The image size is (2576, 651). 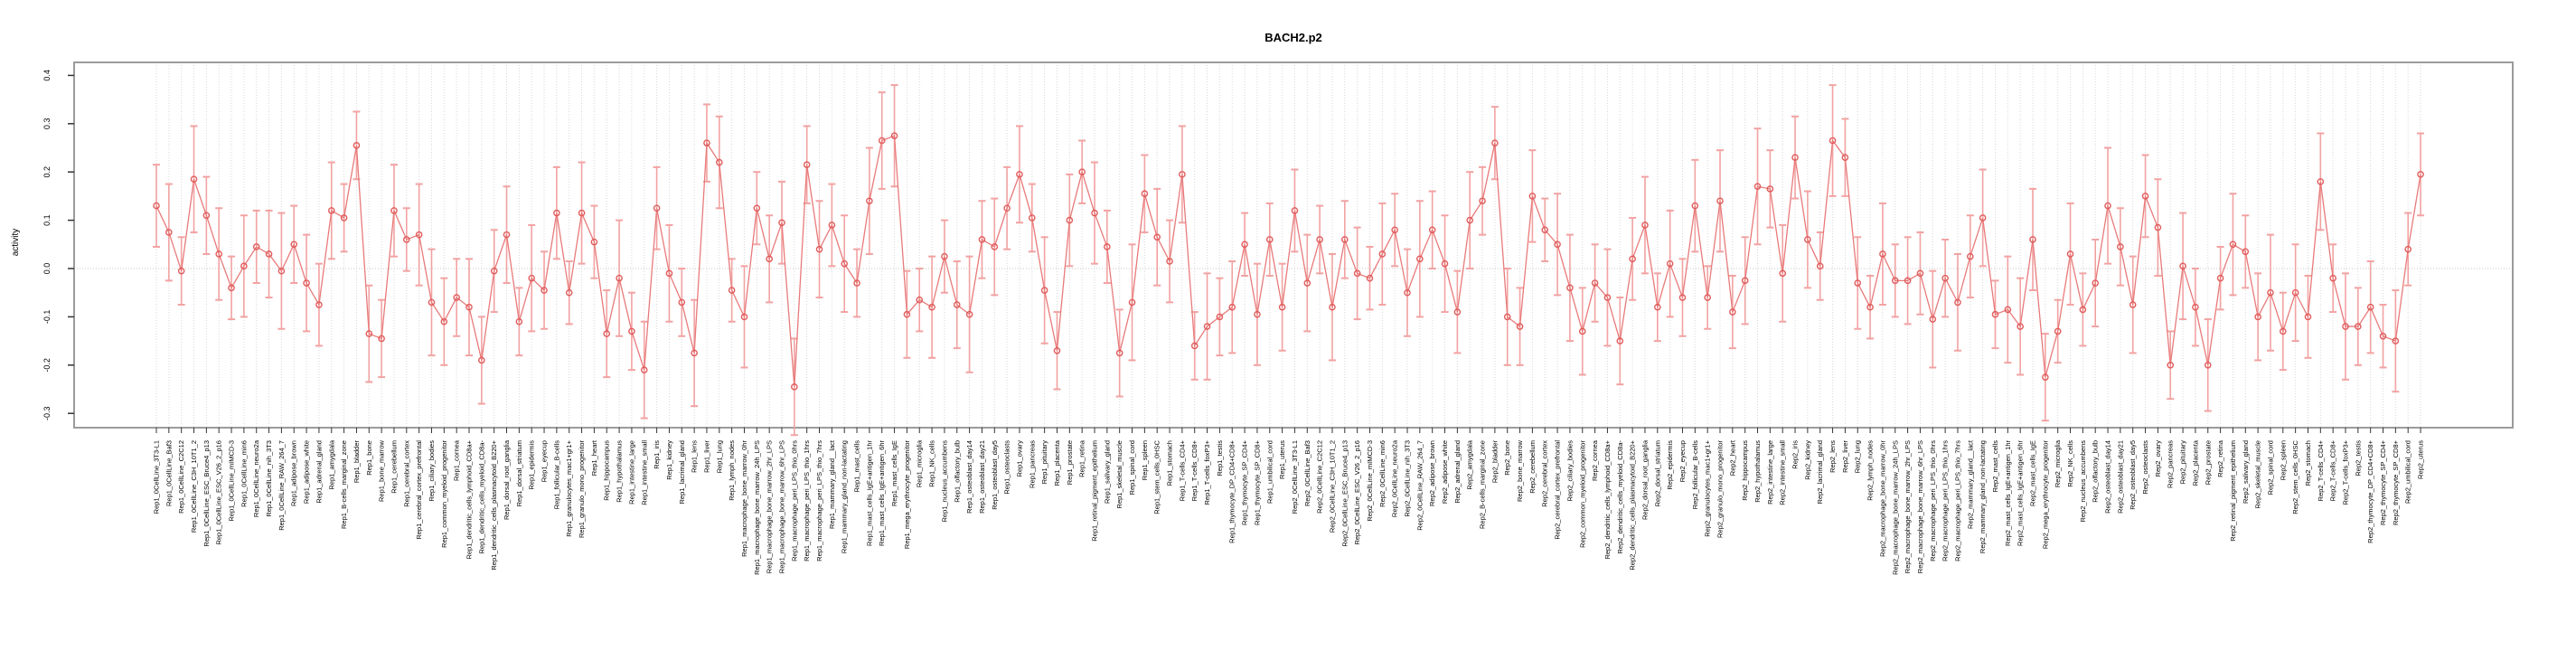 What do you see at coordinates (444, 494) in the screenshot?
I see `x-tick-label: Rep1_common_myeloid_progenitor` at bounding box center [444, 494].